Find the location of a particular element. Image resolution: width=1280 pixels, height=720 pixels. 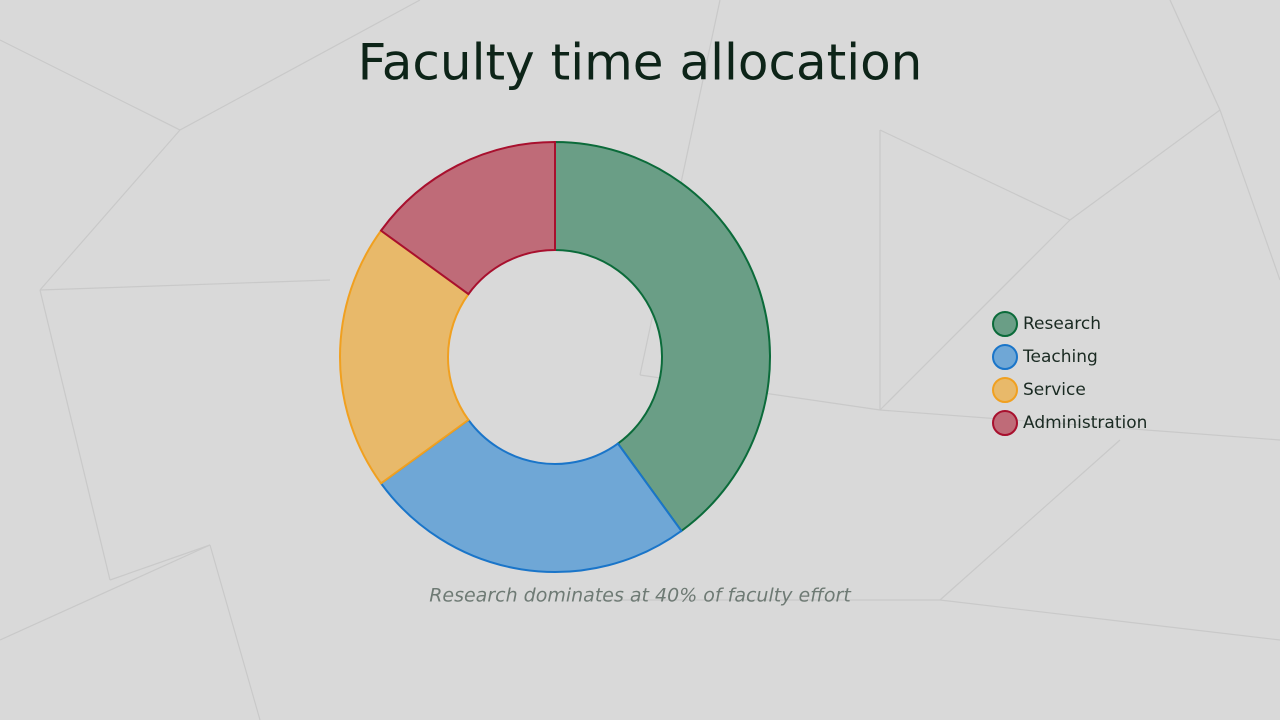

legend-label: Administration is located at coordinates (1085, 423).